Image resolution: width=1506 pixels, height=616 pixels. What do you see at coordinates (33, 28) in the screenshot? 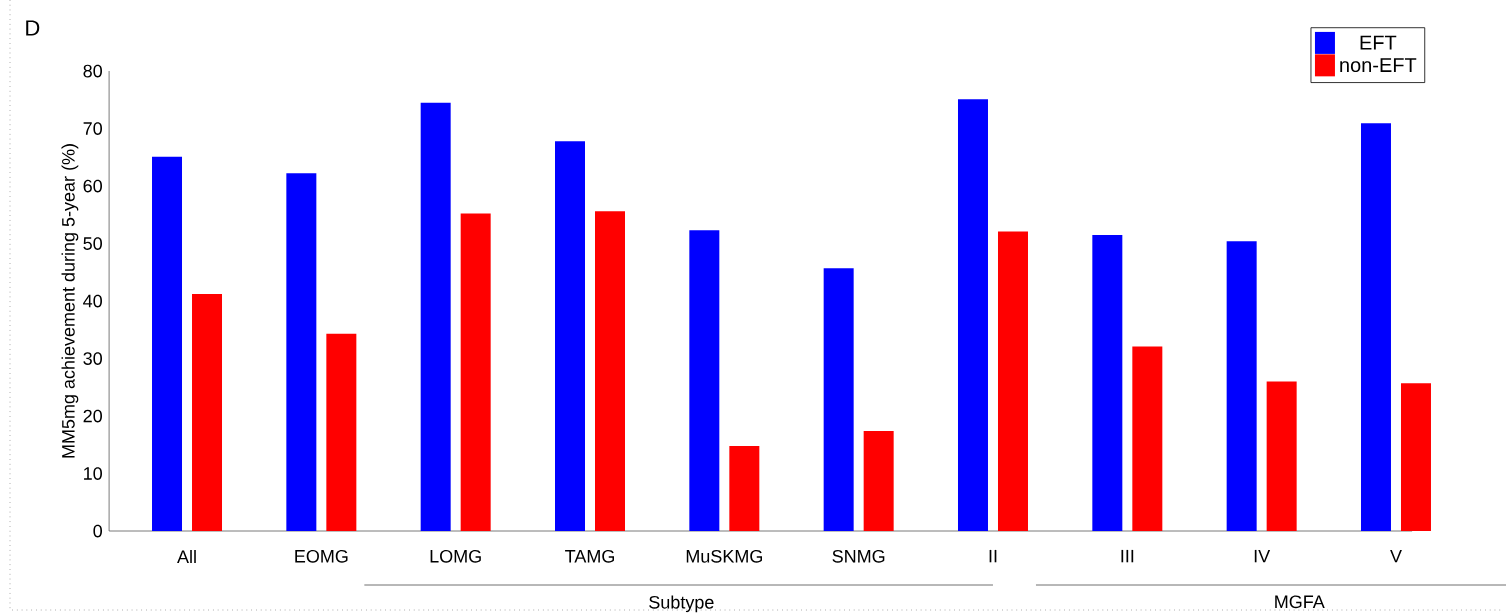
I see `text: D` at bounding box center [33, 28].